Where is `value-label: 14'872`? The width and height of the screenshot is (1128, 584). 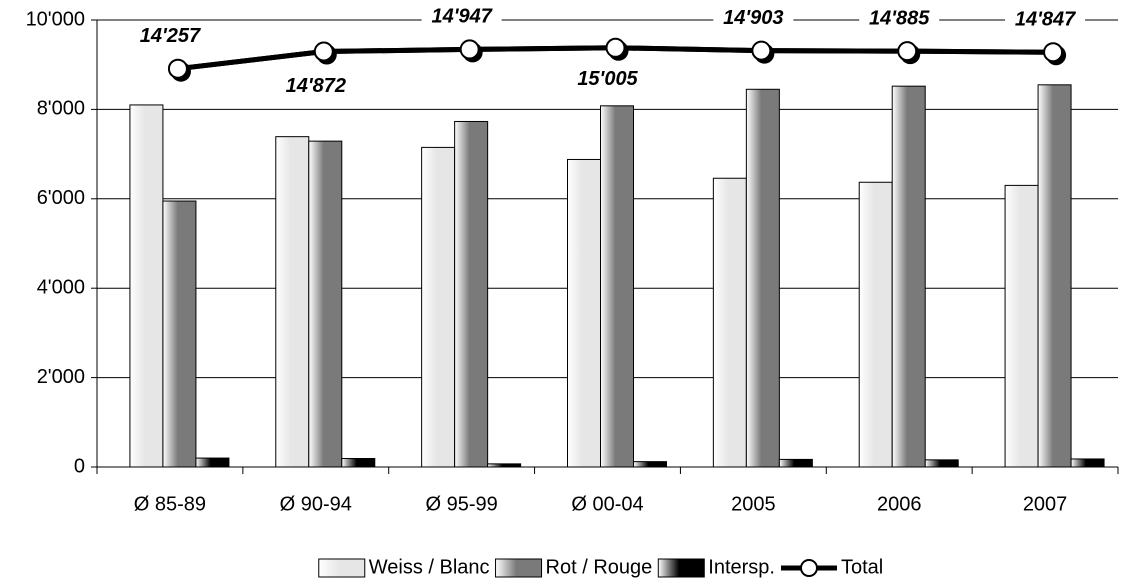 value-label: 14'872 is located at coordinates (316, 86).